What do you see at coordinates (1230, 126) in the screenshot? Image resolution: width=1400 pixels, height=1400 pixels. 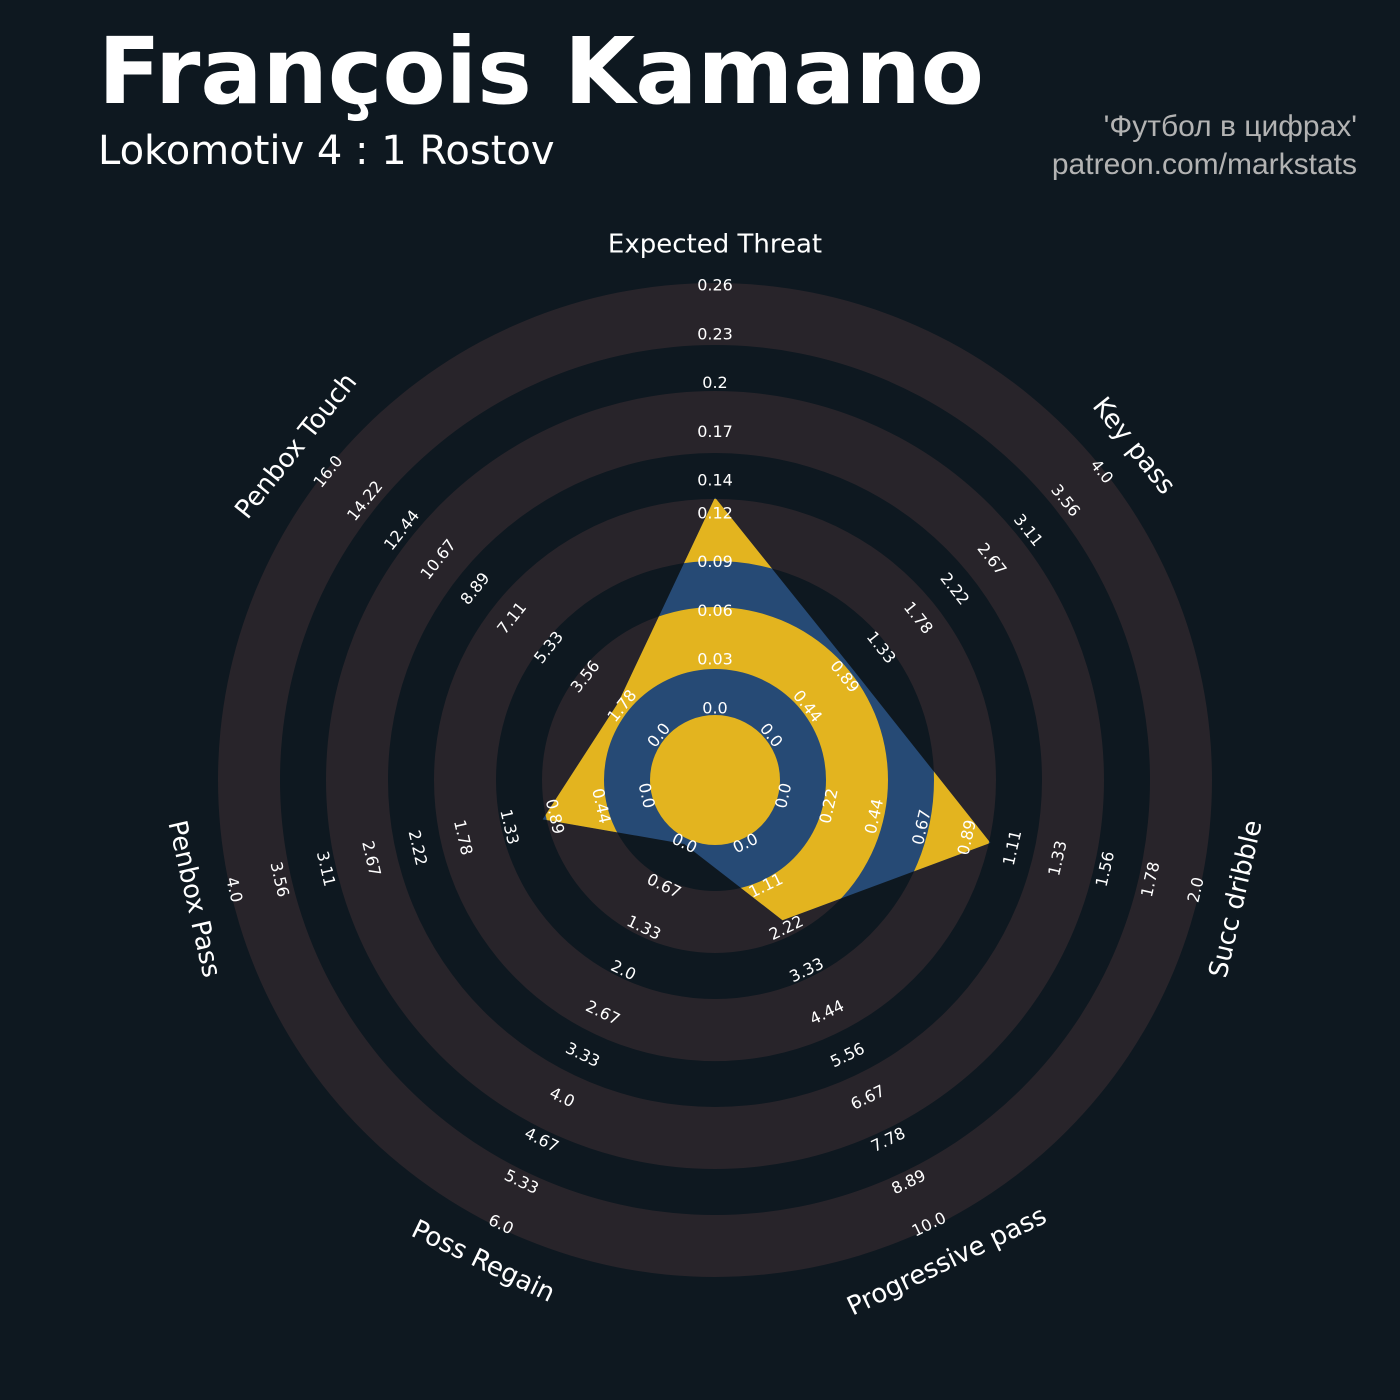 I see `credit: 'Футбол в цифрах'` at bounding box center [1230, 126].